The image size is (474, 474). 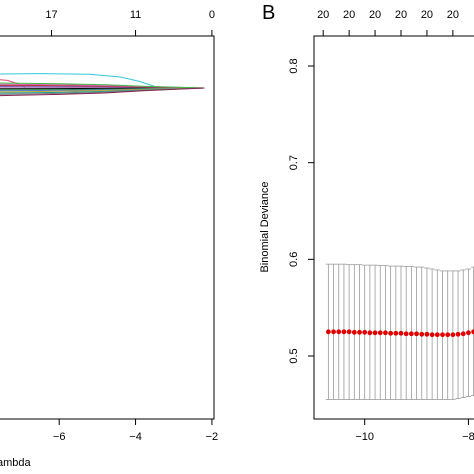 What do you see at coordinates (51, 15) in the screenshot?
I see `top-tick-label-a-0: 17` at bounding box center [51, 15].